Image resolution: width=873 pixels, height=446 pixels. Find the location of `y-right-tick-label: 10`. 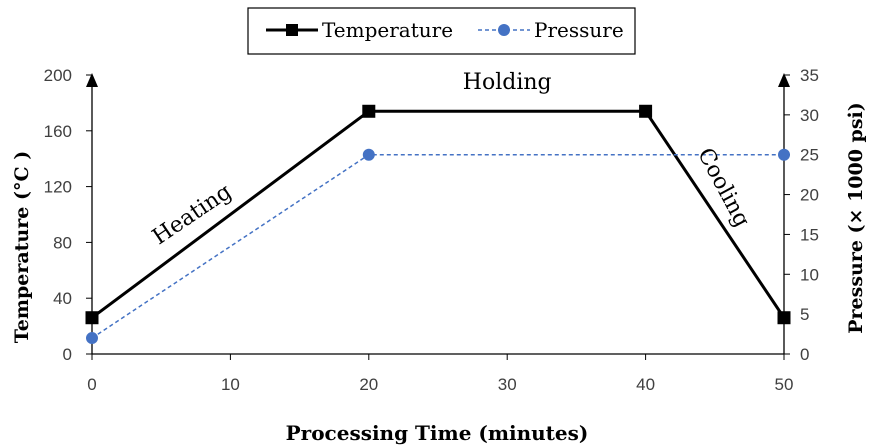

y-right-tick-label: 10 is located at coordinates (809, 274).